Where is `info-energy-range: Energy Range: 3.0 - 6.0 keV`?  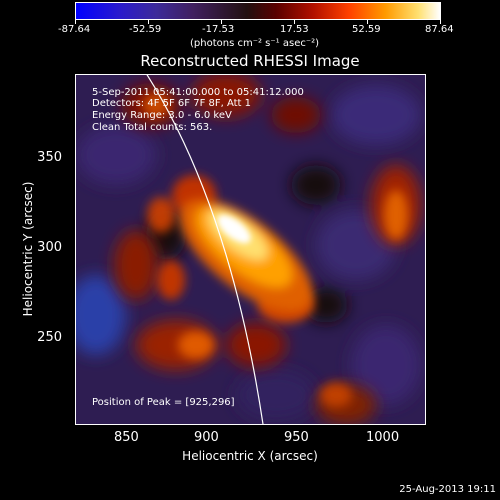 info-energy-range: Energy Range: 3.0 - 6.0 keV is located at coordinates (162, 115).